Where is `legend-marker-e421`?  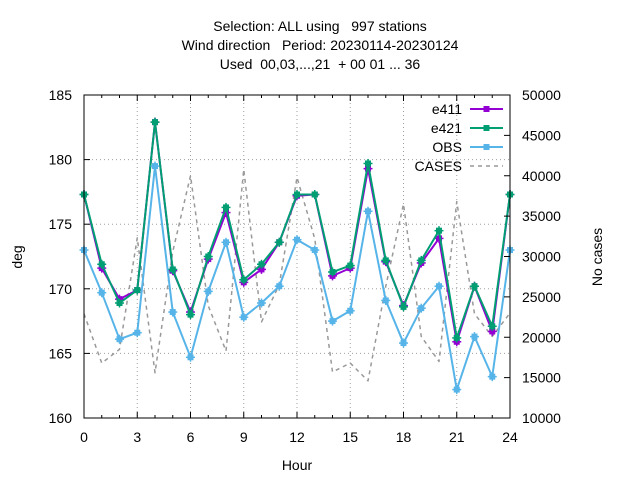
legend-marker-e421 is located at coordinates (486, 128).